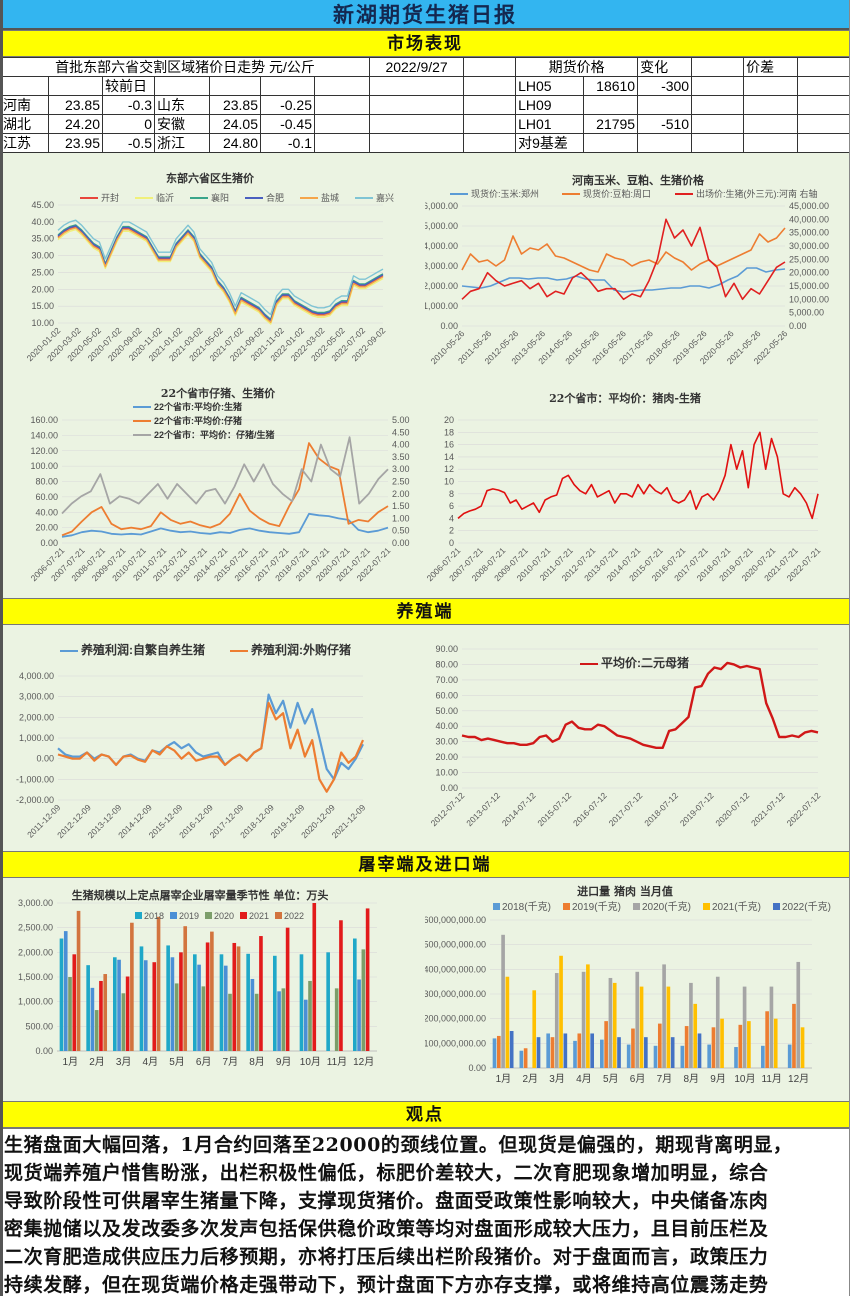 The image size is (850, 1296). I want to click on y-tick-label: 1,500.00, so click(35, 977).